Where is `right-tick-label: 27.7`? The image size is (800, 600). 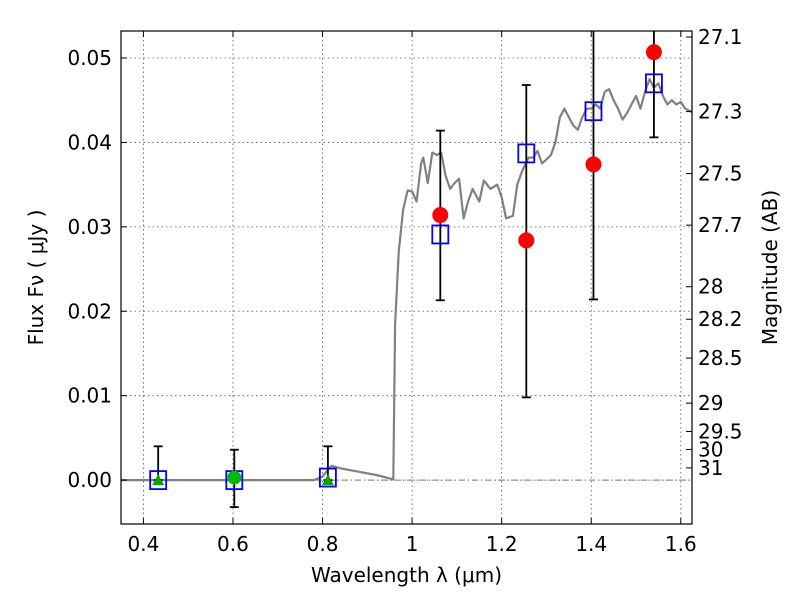 right-tick-label: 27.7 is located at coordinates (720, 225).